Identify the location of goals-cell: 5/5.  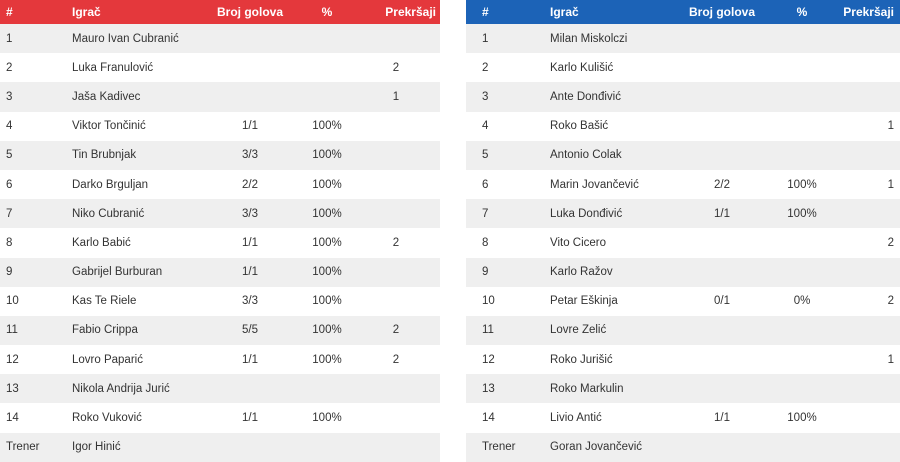
(250, 330).